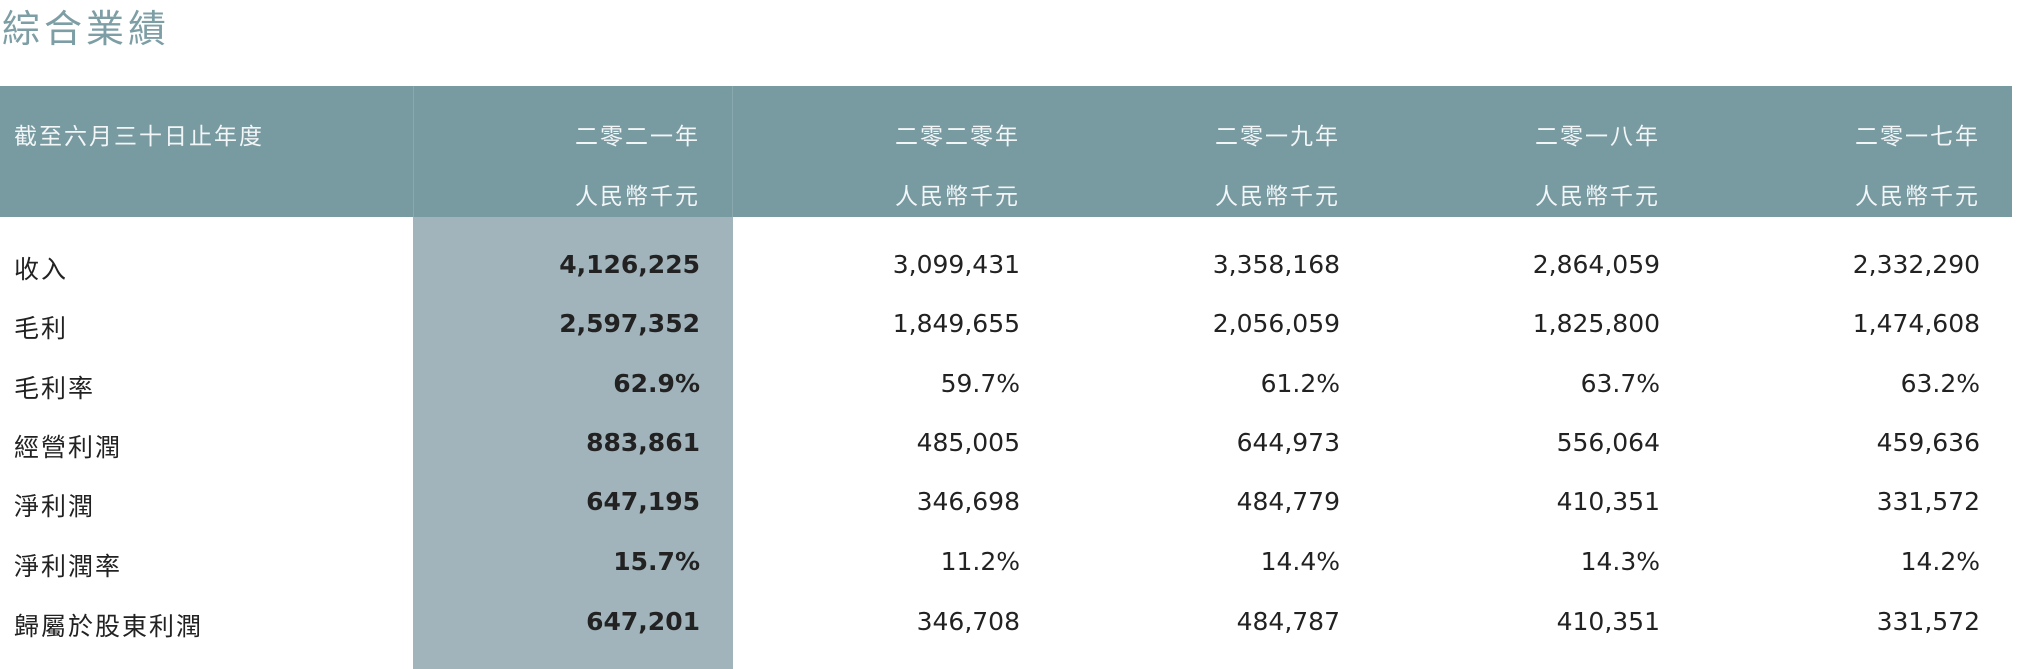 The width and height of the screenshot is (2022, 669). What do you see at coordinates (86, 29) in the screenshot?
I see `page-title: 綜合業績` at bounding box center [86, 29].